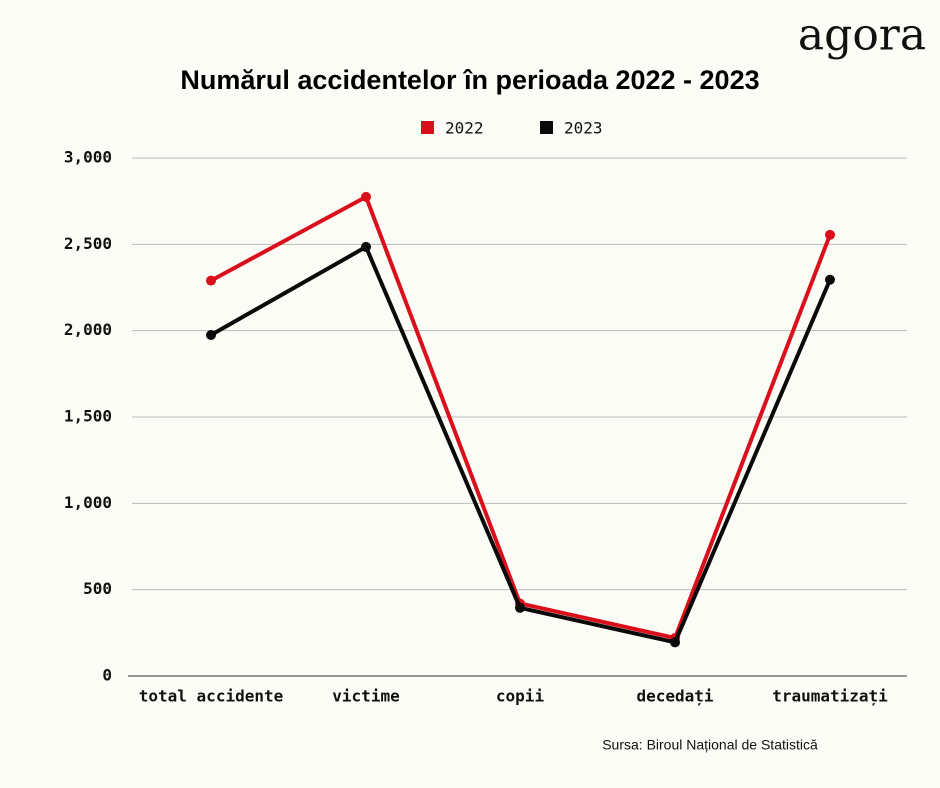 This screenshot has height=788, width=940. What do you see at coordinates (88, 157) in the screenshot?
I see `y-tick-label: 3,000` at bounding box center [88, 157].